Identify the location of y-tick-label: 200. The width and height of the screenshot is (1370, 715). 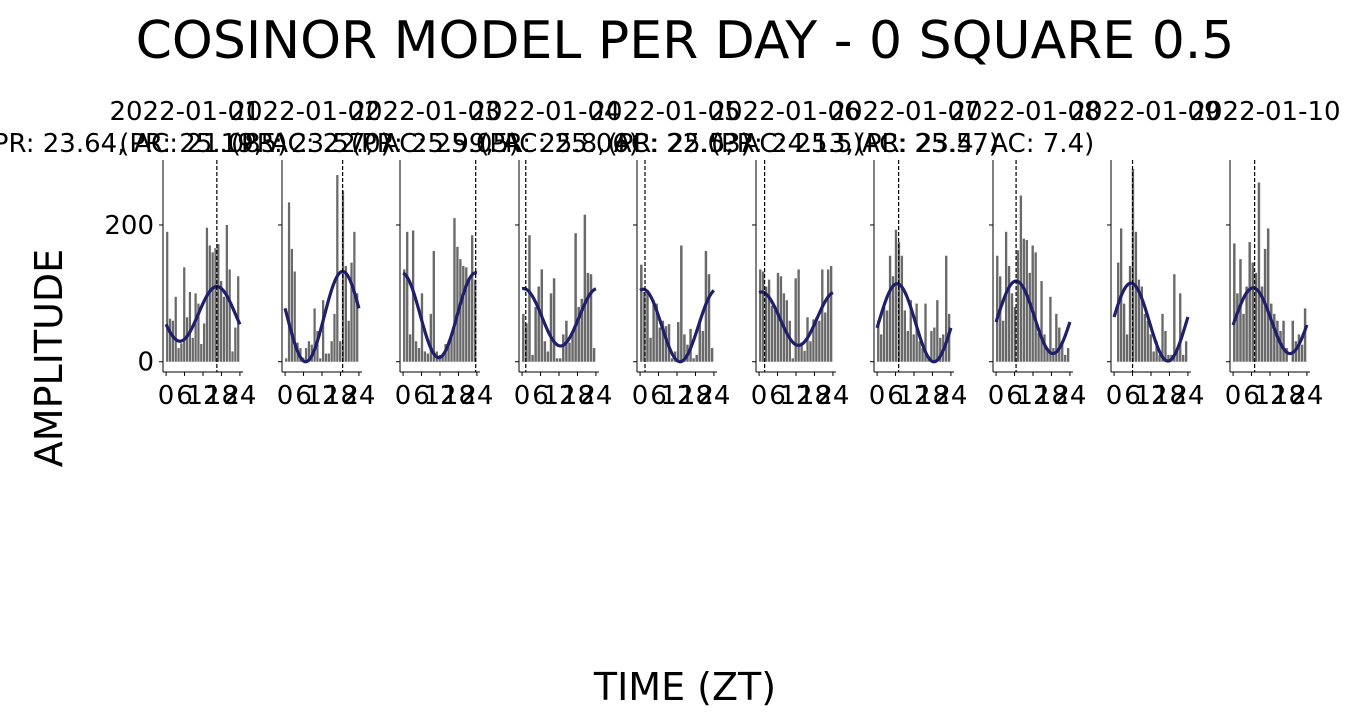
(129, 226).